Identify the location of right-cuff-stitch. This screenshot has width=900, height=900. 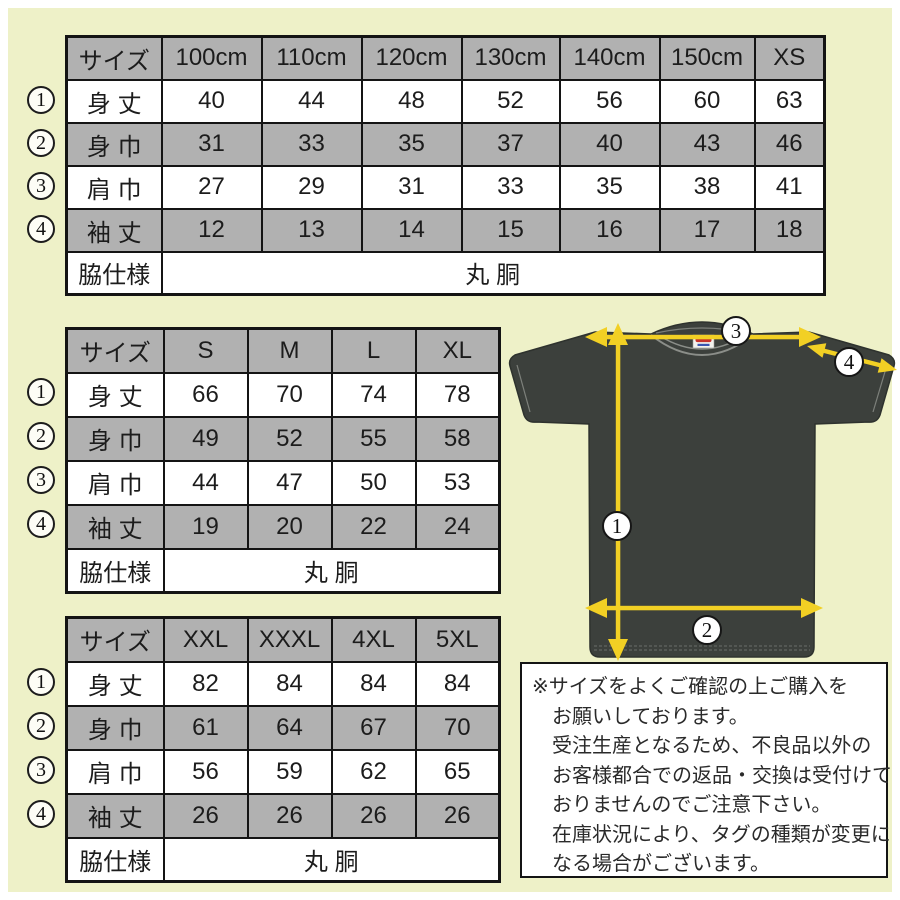
(880, 388).